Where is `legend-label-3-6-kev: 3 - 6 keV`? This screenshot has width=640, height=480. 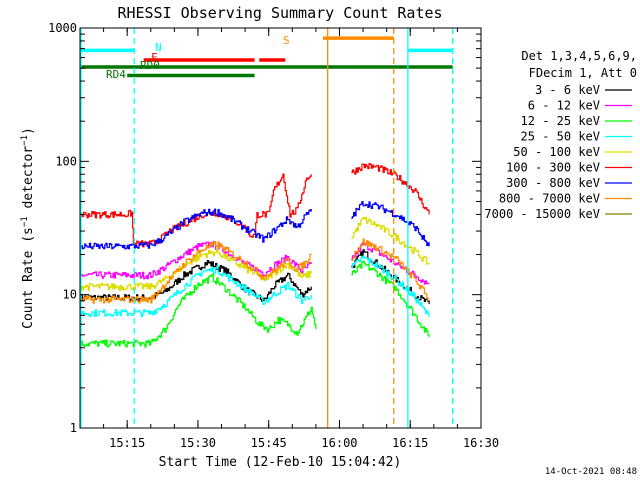 legend-label-3-6-kev: 3 - 6 keV is located at coordinates (567, 90).